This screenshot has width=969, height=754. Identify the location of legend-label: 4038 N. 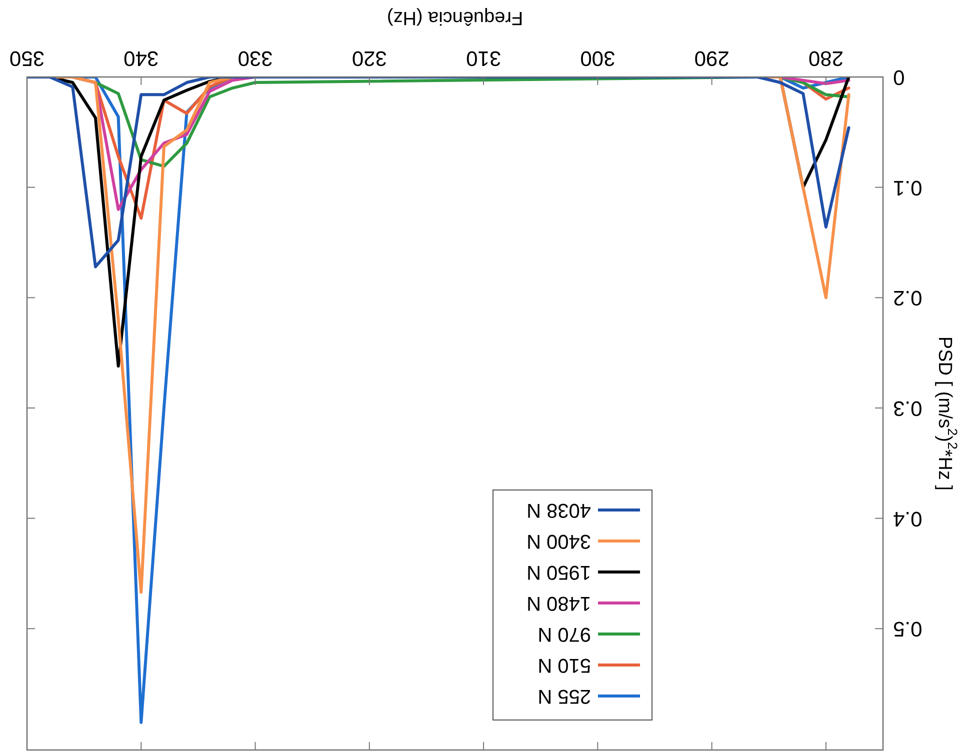
(558, 510).